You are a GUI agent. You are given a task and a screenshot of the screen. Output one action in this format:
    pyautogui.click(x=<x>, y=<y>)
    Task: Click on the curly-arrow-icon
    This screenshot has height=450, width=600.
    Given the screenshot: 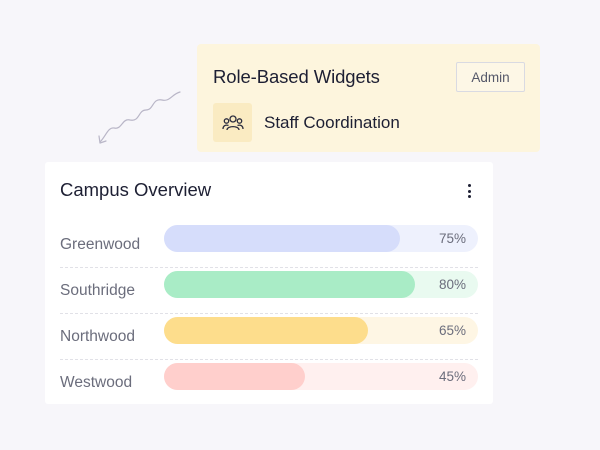 What is the action you would take?
    pyautogui.click(x=139, y=117)
    